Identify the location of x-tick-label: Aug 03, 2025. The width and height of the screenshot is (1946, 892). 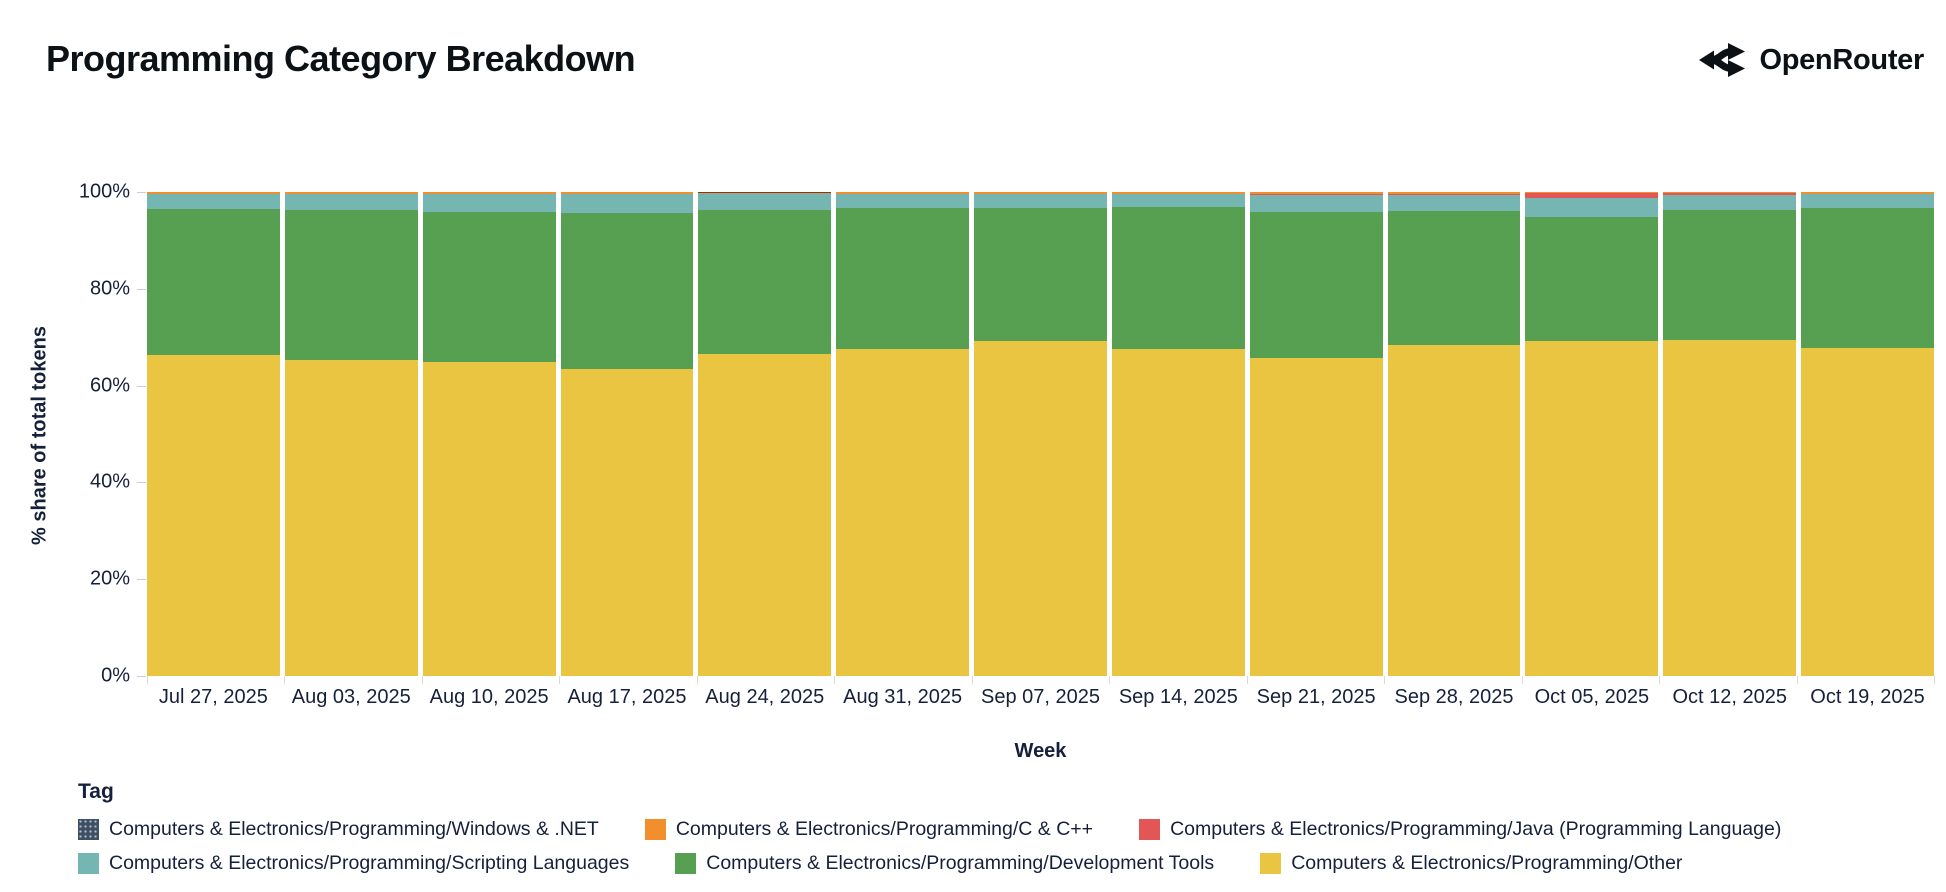
(351, 697).